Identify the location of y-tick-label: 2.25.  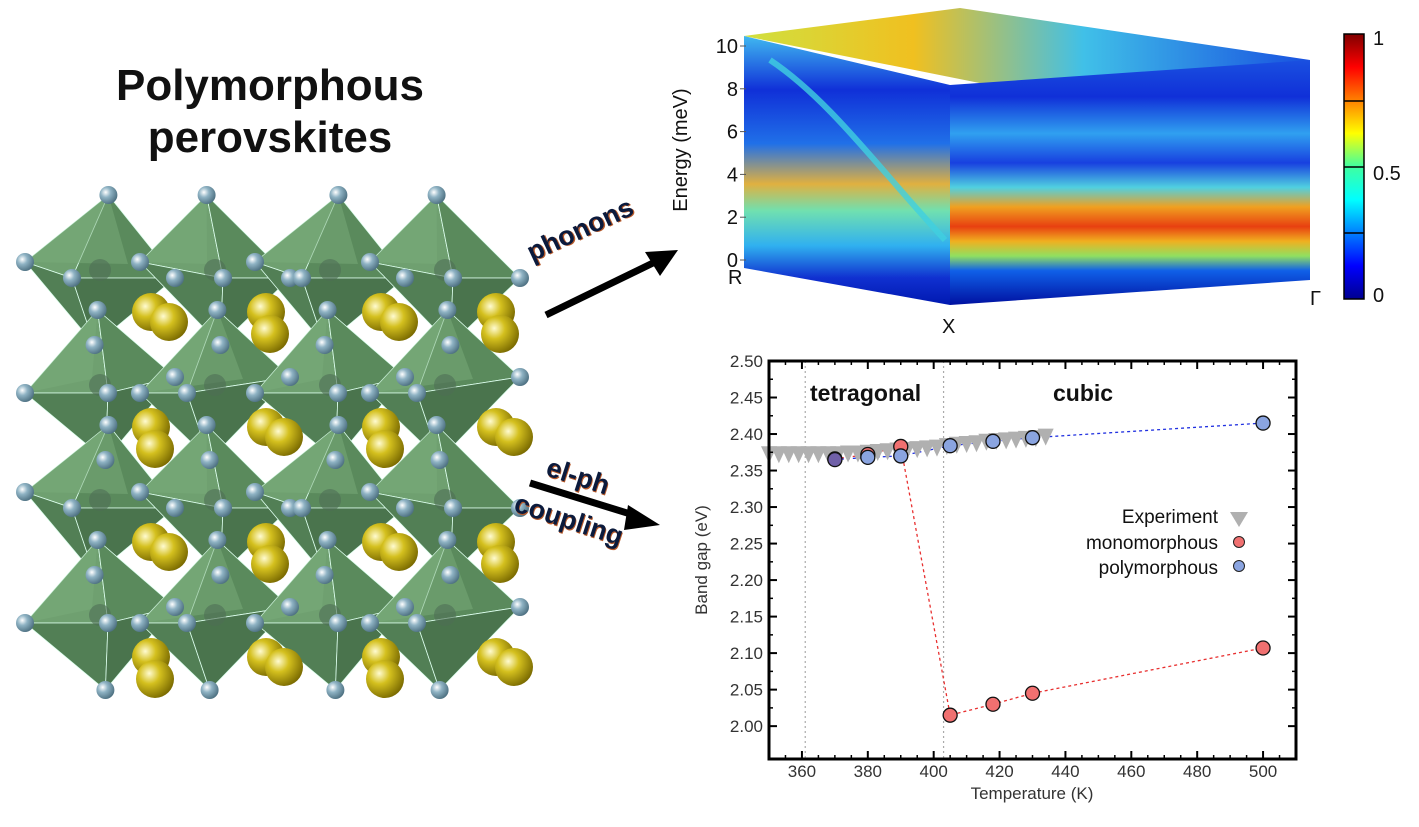
(746, 544).